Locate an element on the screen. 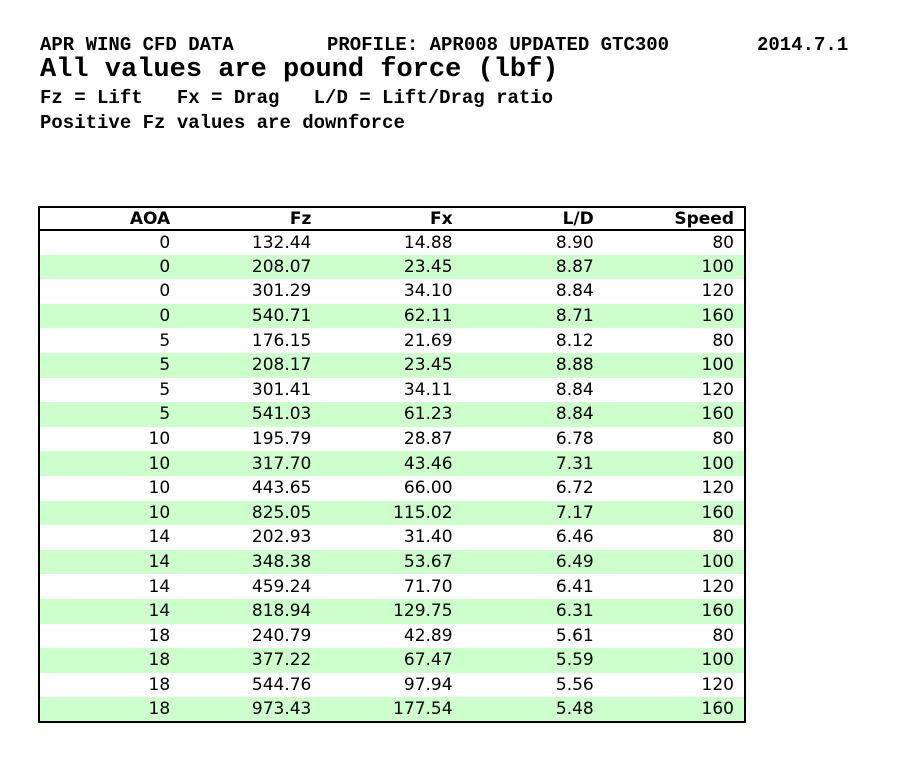 The image size is (910, 766). table-cell: 973.43 is located at coordinates (251, 709).